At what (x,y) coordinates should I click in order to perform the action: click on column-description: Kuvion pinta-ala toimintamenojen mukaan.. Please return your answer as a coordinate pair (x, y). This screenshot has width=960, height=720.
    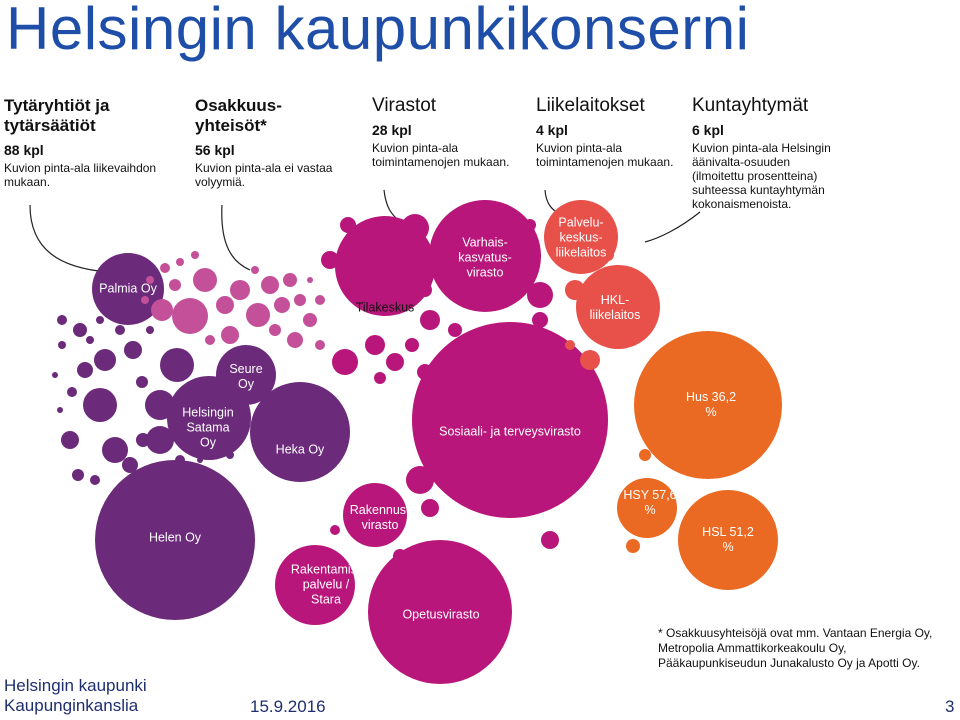
    Looking at the image, I should click on (441, 155).